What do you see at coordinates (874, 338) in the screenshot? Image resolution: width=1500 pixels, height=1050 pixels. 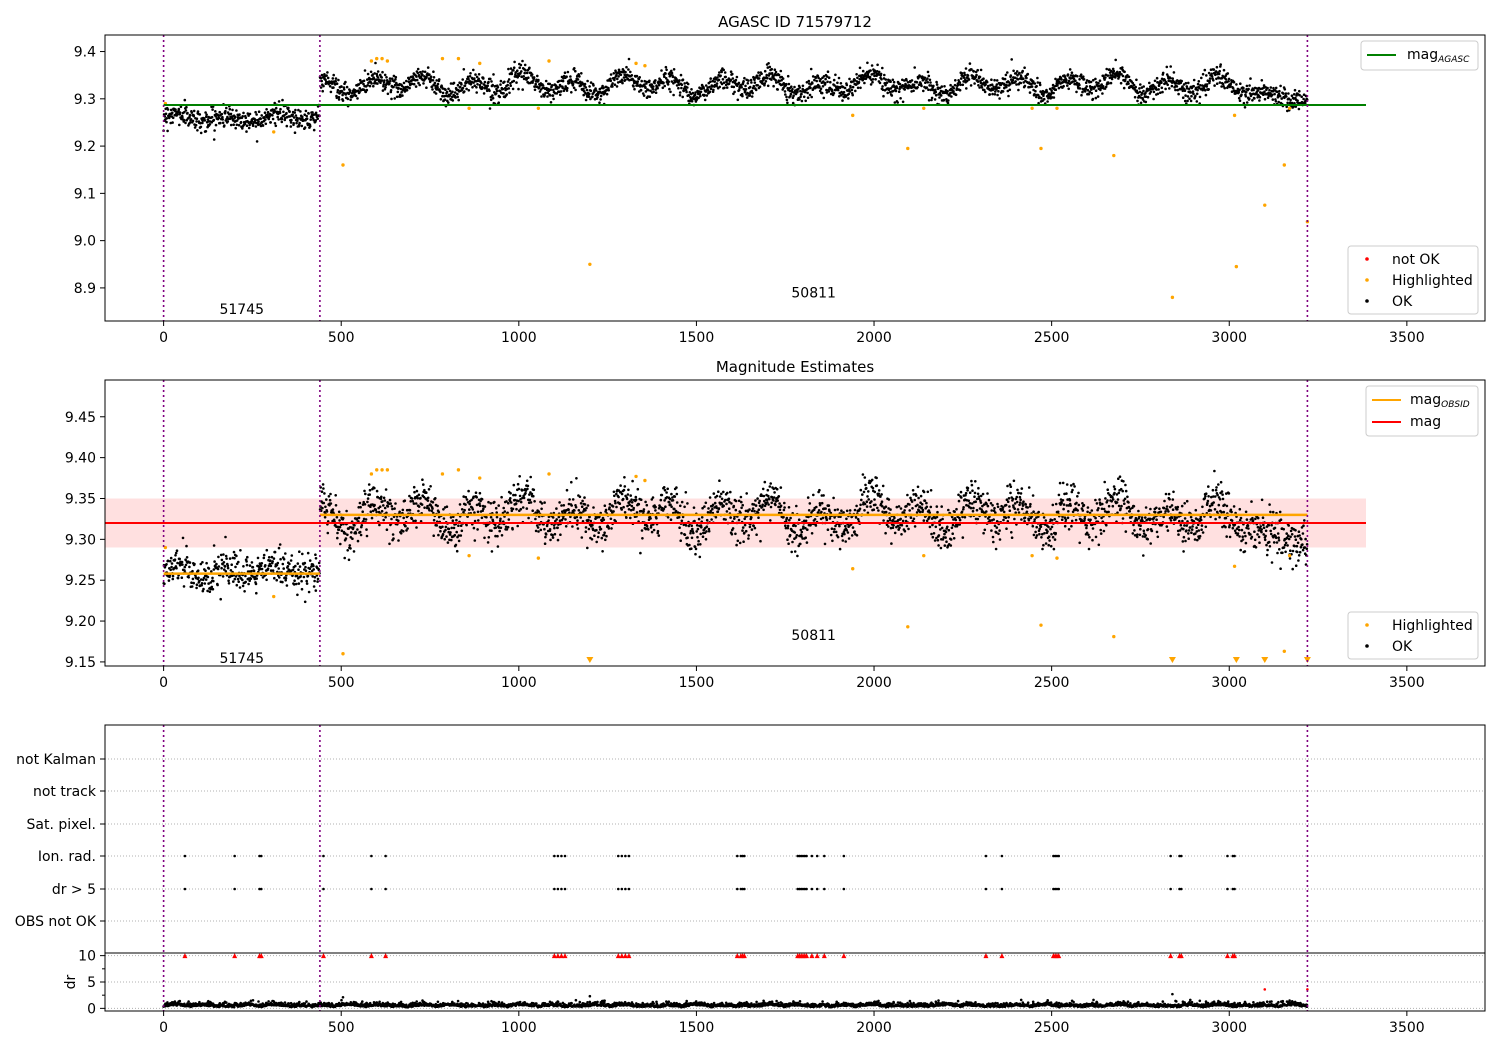 I see `panel-1-xtick-label: 2000` at bounding box center [874, 338].